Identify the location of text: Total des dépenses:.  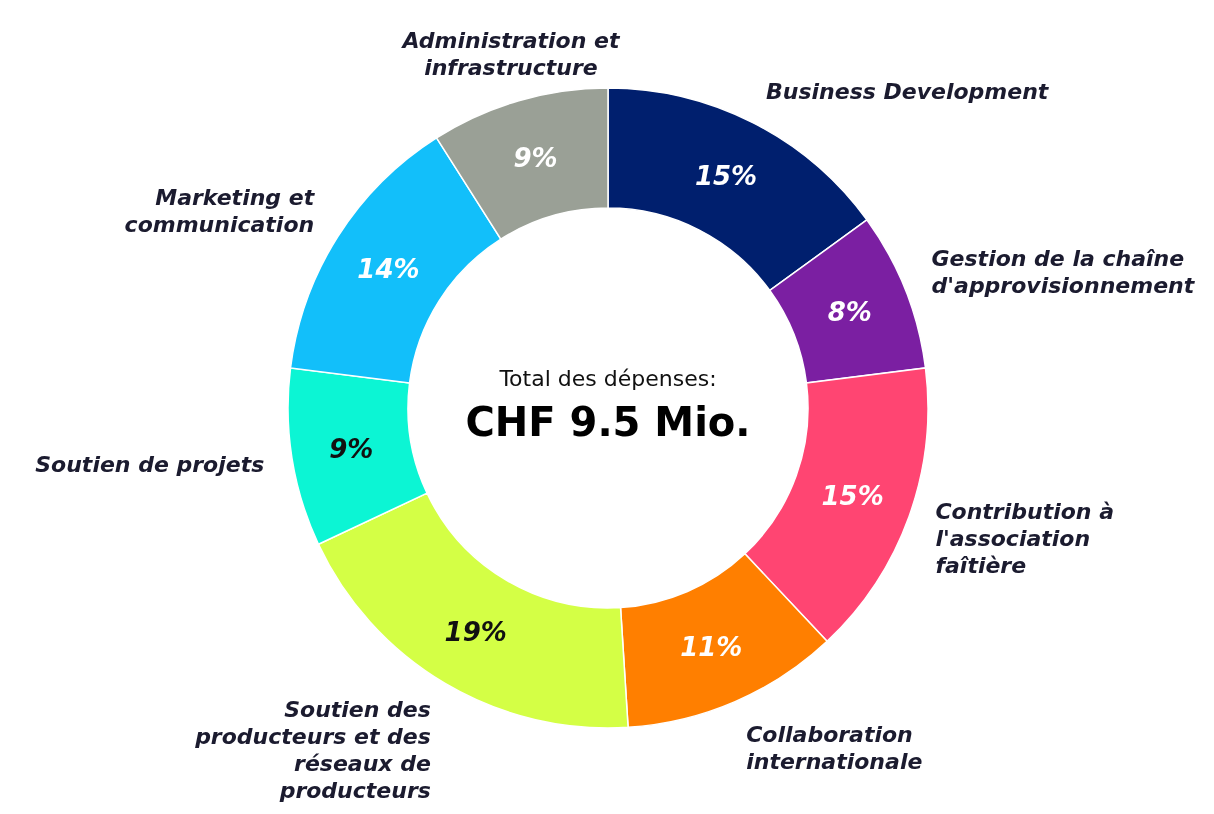
(607, 378).